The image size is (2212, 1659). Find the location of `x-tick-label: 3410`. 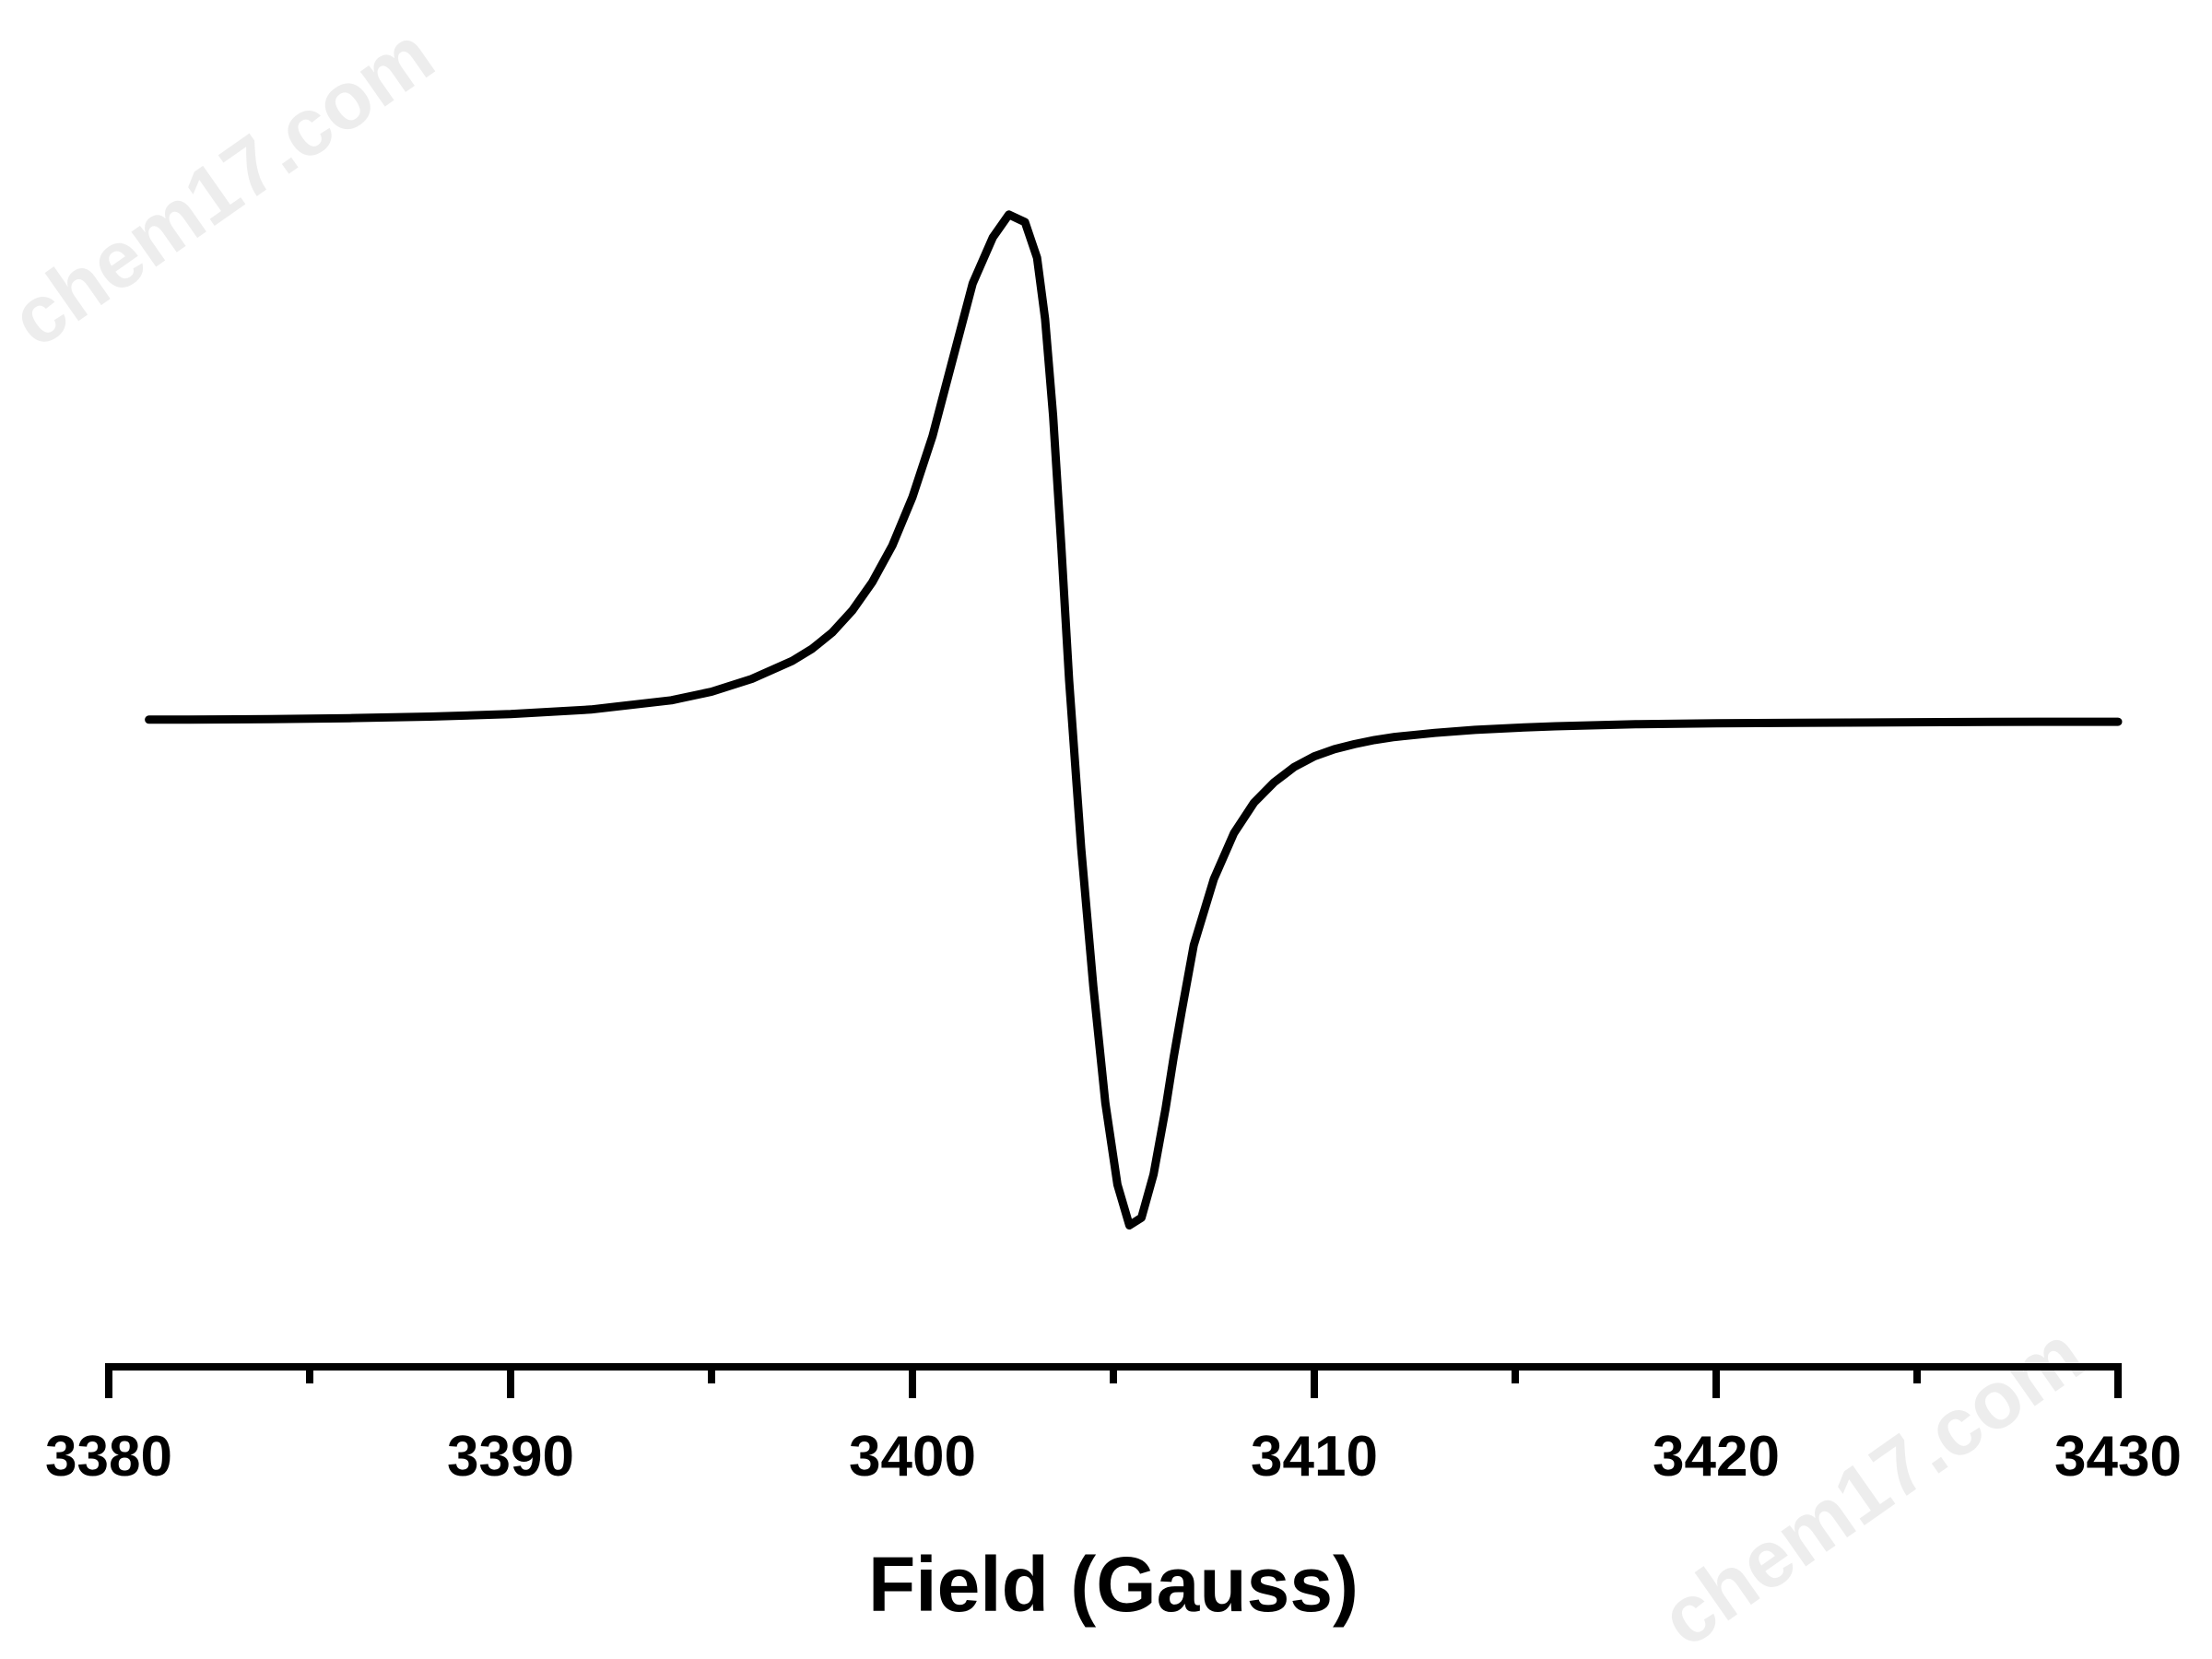

x-tick-label: 3410 is located at coordinates (1314, 1456).